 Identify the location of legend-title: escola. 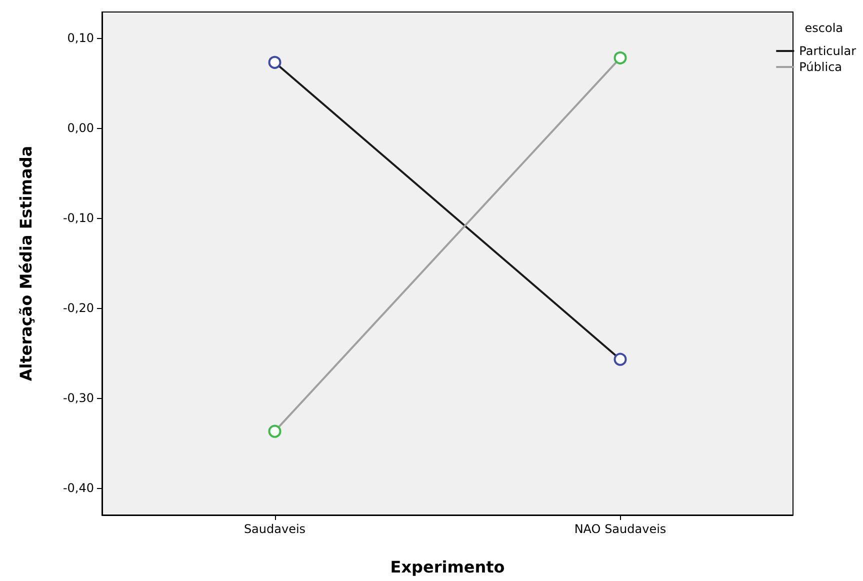
(824, 28).